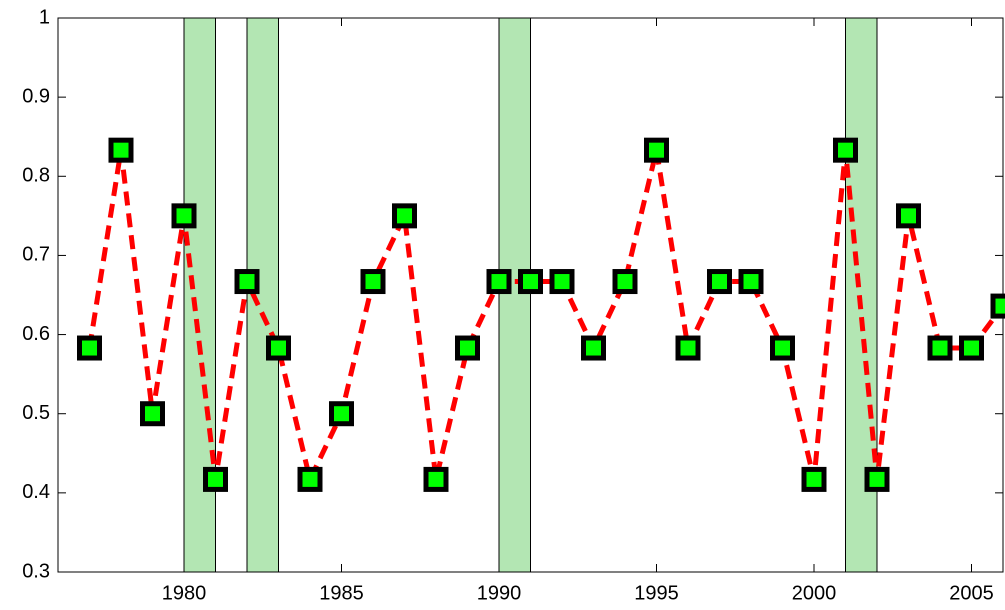  Describe the element at coordinates (514, 295) in the screenshot. I see `shaded-span` at that location.